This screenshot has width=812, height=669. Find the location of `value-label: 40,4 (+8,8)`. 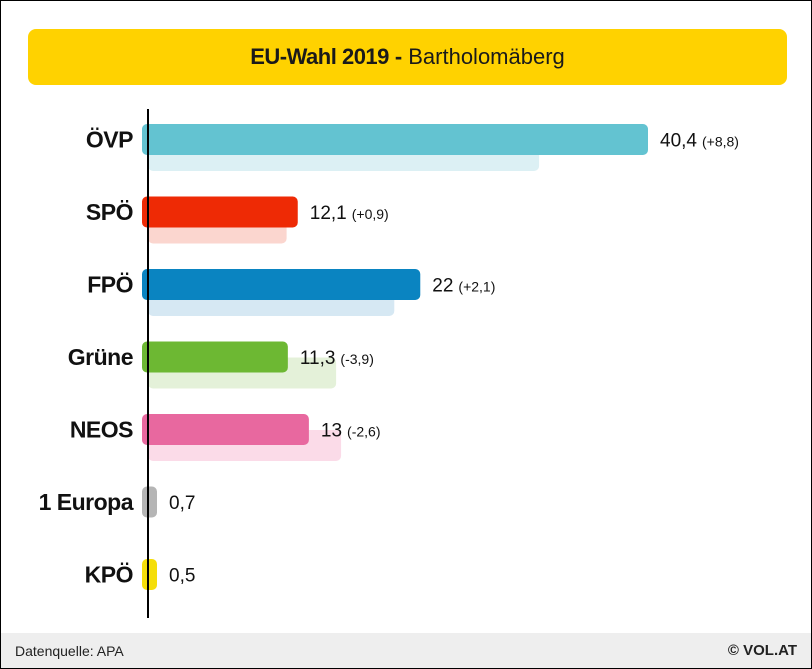

value-label: 40,4 (+8,8) is located at coordinates (699, 141).